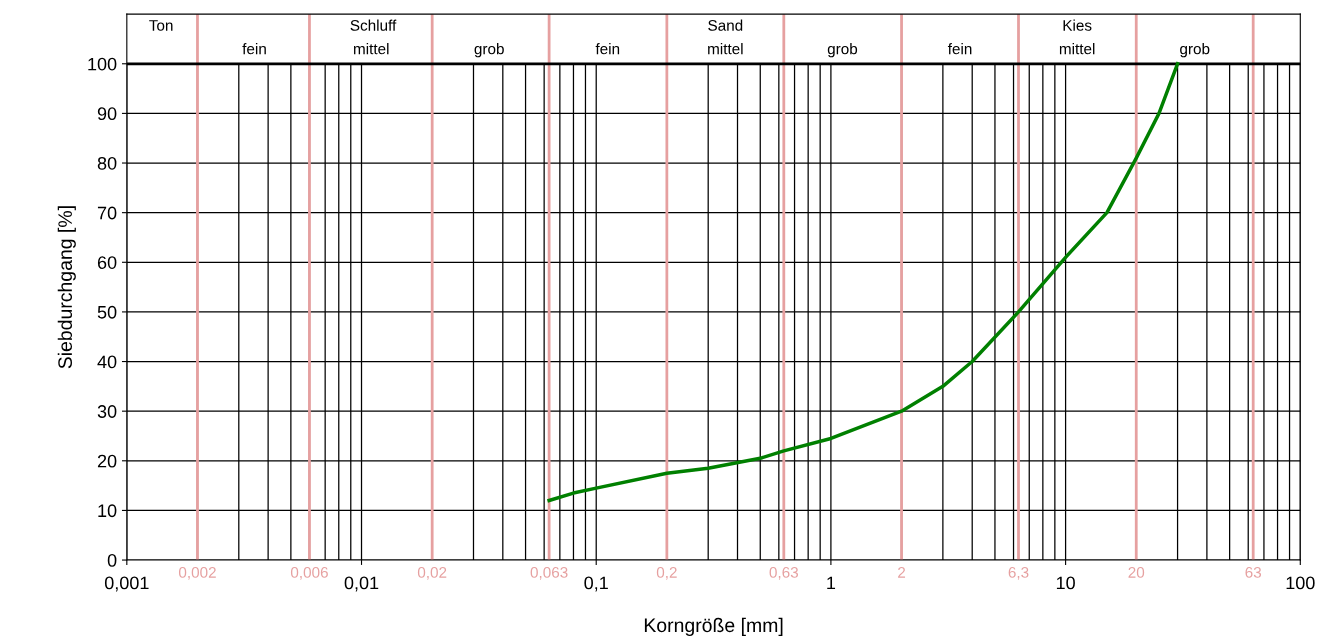 The height and width of the screenshot is (643, 1335). I want to click on x-axis-title: Korngröße [mm], so click(713, 626).